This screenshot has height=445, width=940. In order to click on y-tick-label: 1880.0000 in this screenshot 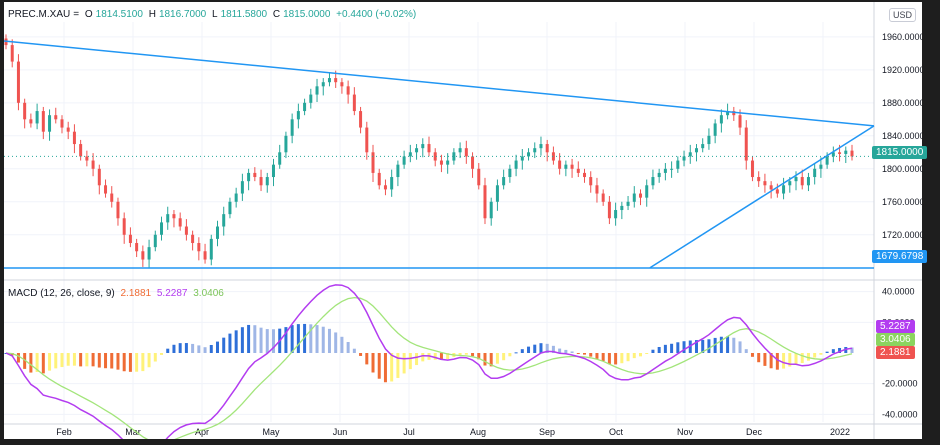, I will do `click(902, 103)`.